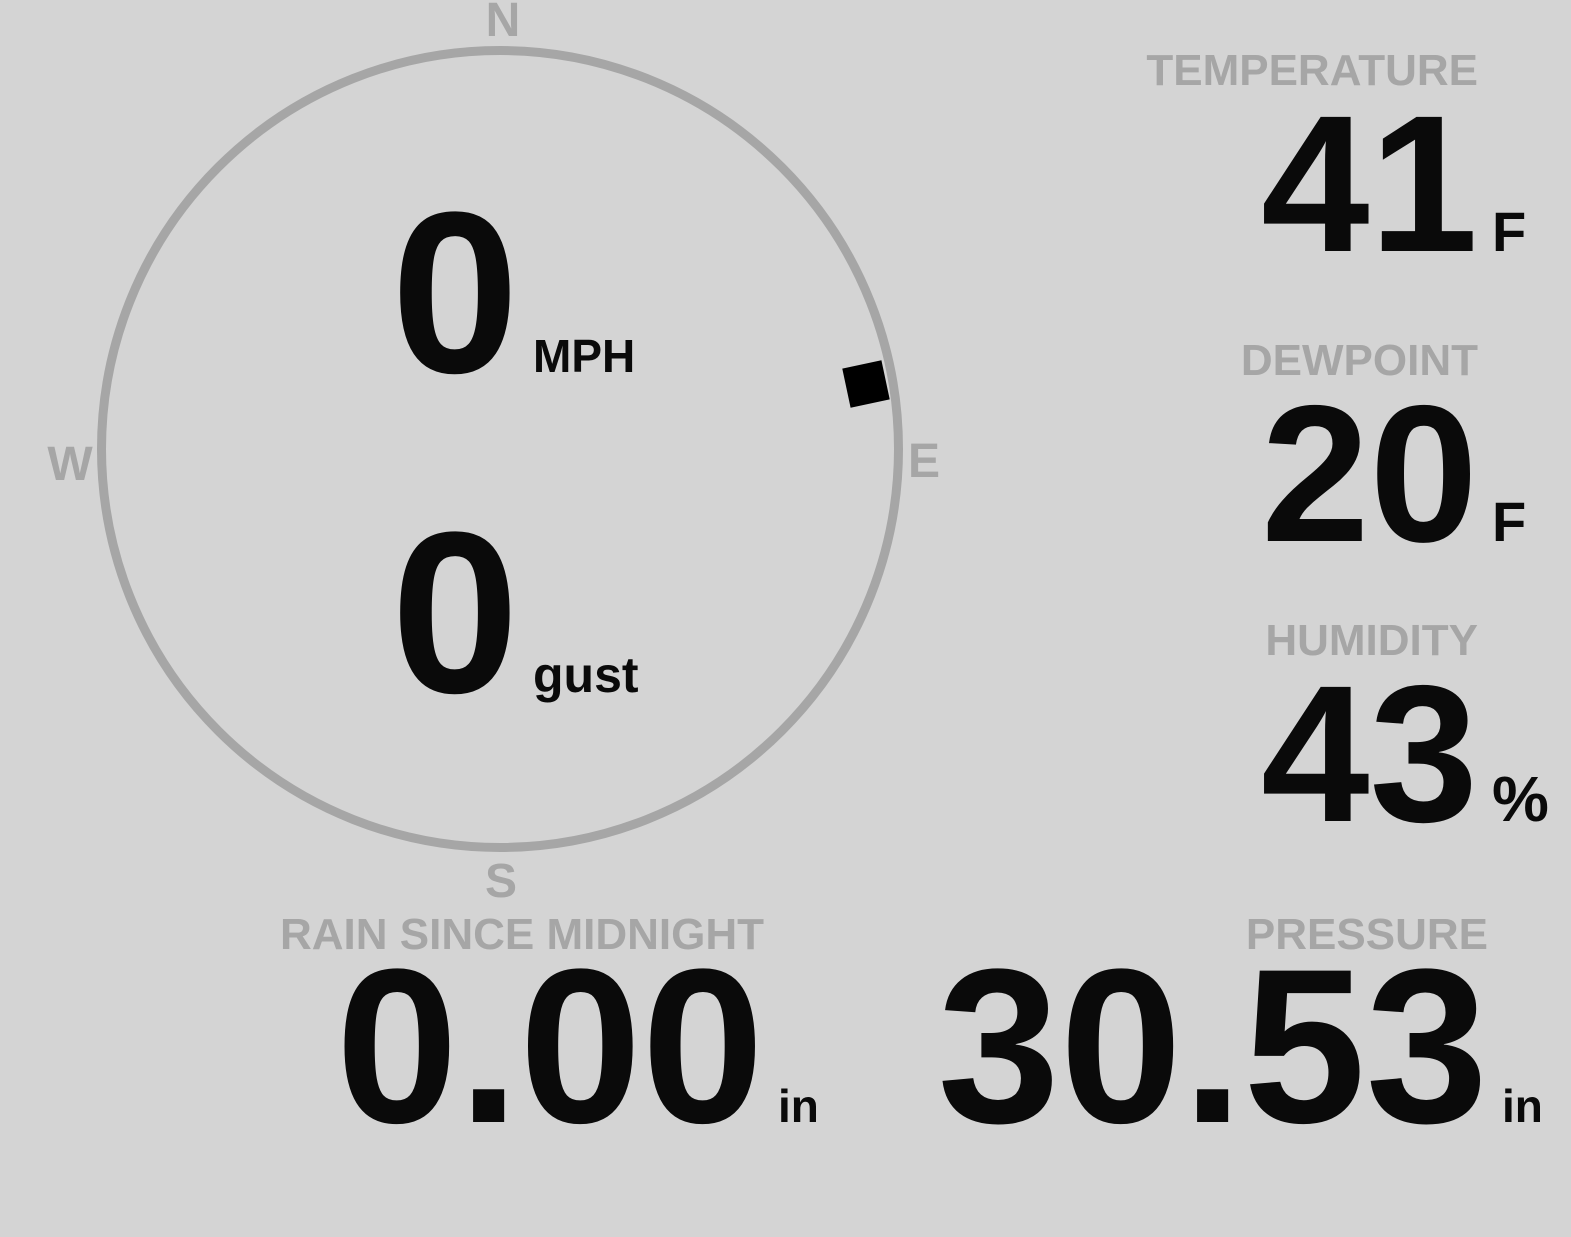  I want to click on rain-value: 0.00, so click(549, 1046).